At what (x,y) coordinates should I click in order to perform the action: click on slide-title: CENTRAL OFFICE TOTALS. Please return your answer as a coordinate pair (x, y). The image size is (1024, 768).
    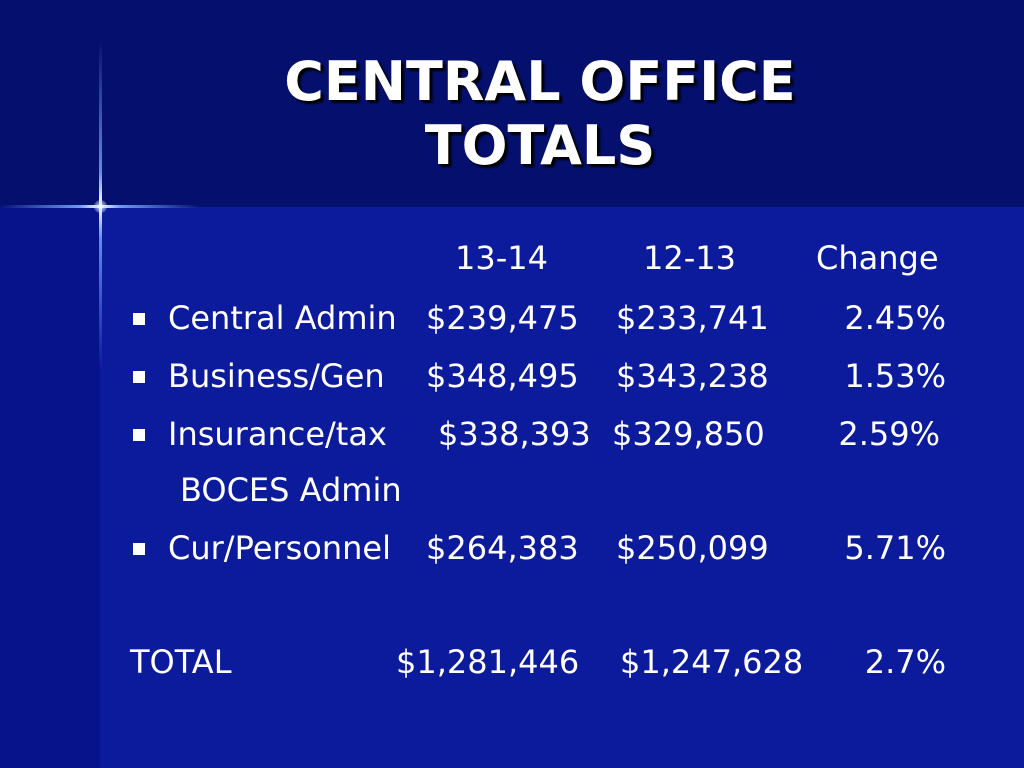
    Looking at the image, I should click on (540, 114).